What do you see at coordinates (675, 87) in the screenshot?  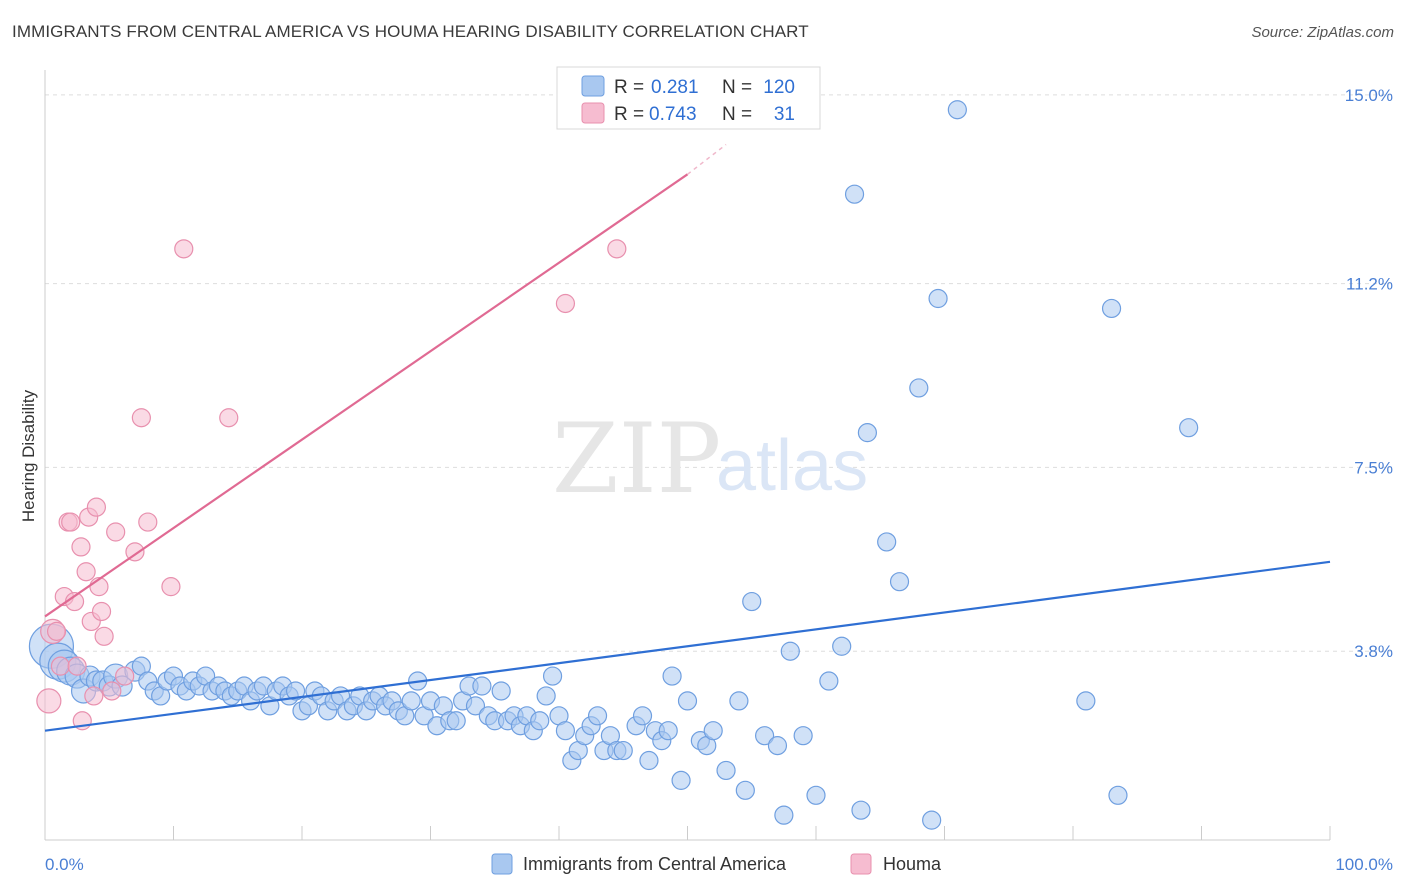 I see `legend-r-value-1: 0.281` at bounding box center [675, 87].